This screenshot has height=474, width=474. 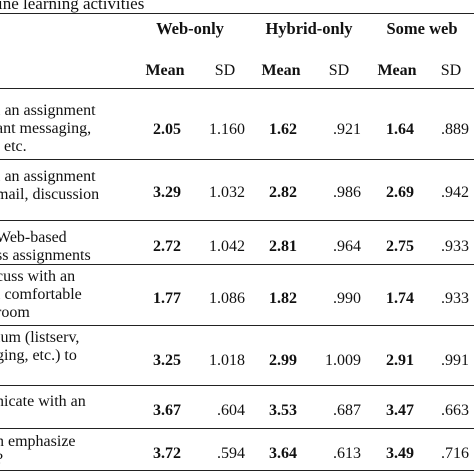 I want to click on header-rule, so click(x=237, y=88).